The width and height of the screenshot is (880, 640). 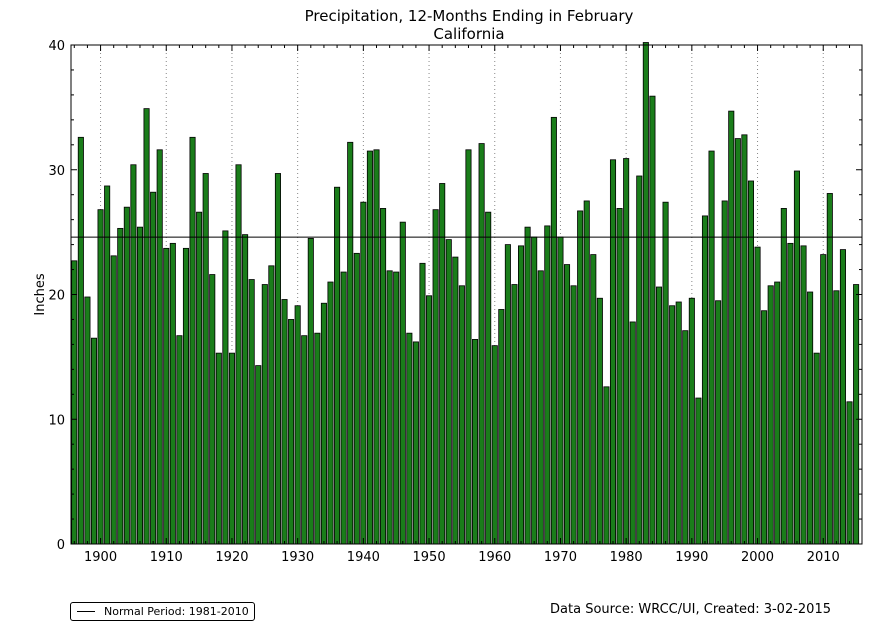 I want to click on bar-1913, so click(x=185, y=396).